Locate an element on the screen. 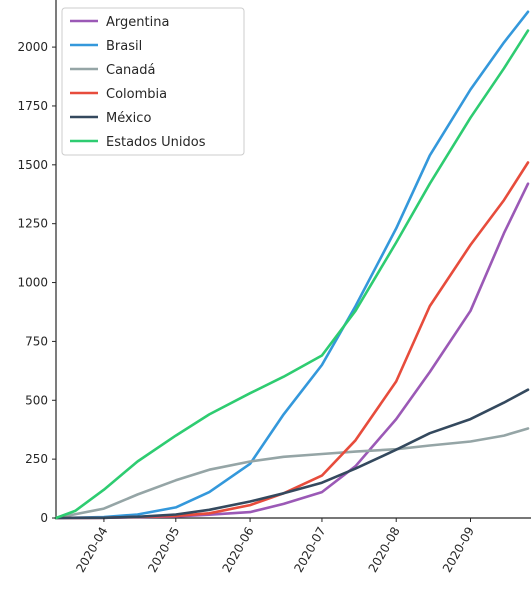 The image size is (531, 598). y-tick-label: 1750 is located at coordinates (32, 106).